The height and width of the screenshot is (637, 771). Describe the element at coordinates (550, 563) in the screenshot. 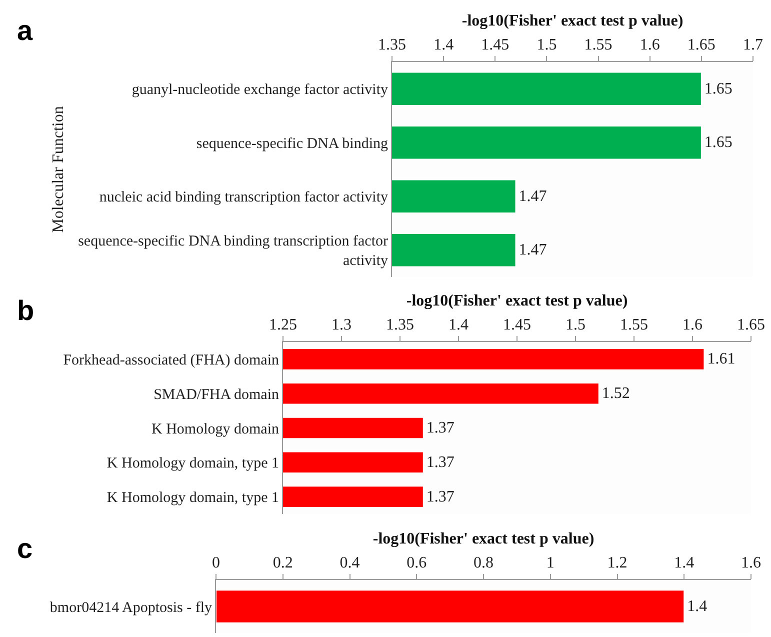

I see `x-tick-label: 1` at that location.